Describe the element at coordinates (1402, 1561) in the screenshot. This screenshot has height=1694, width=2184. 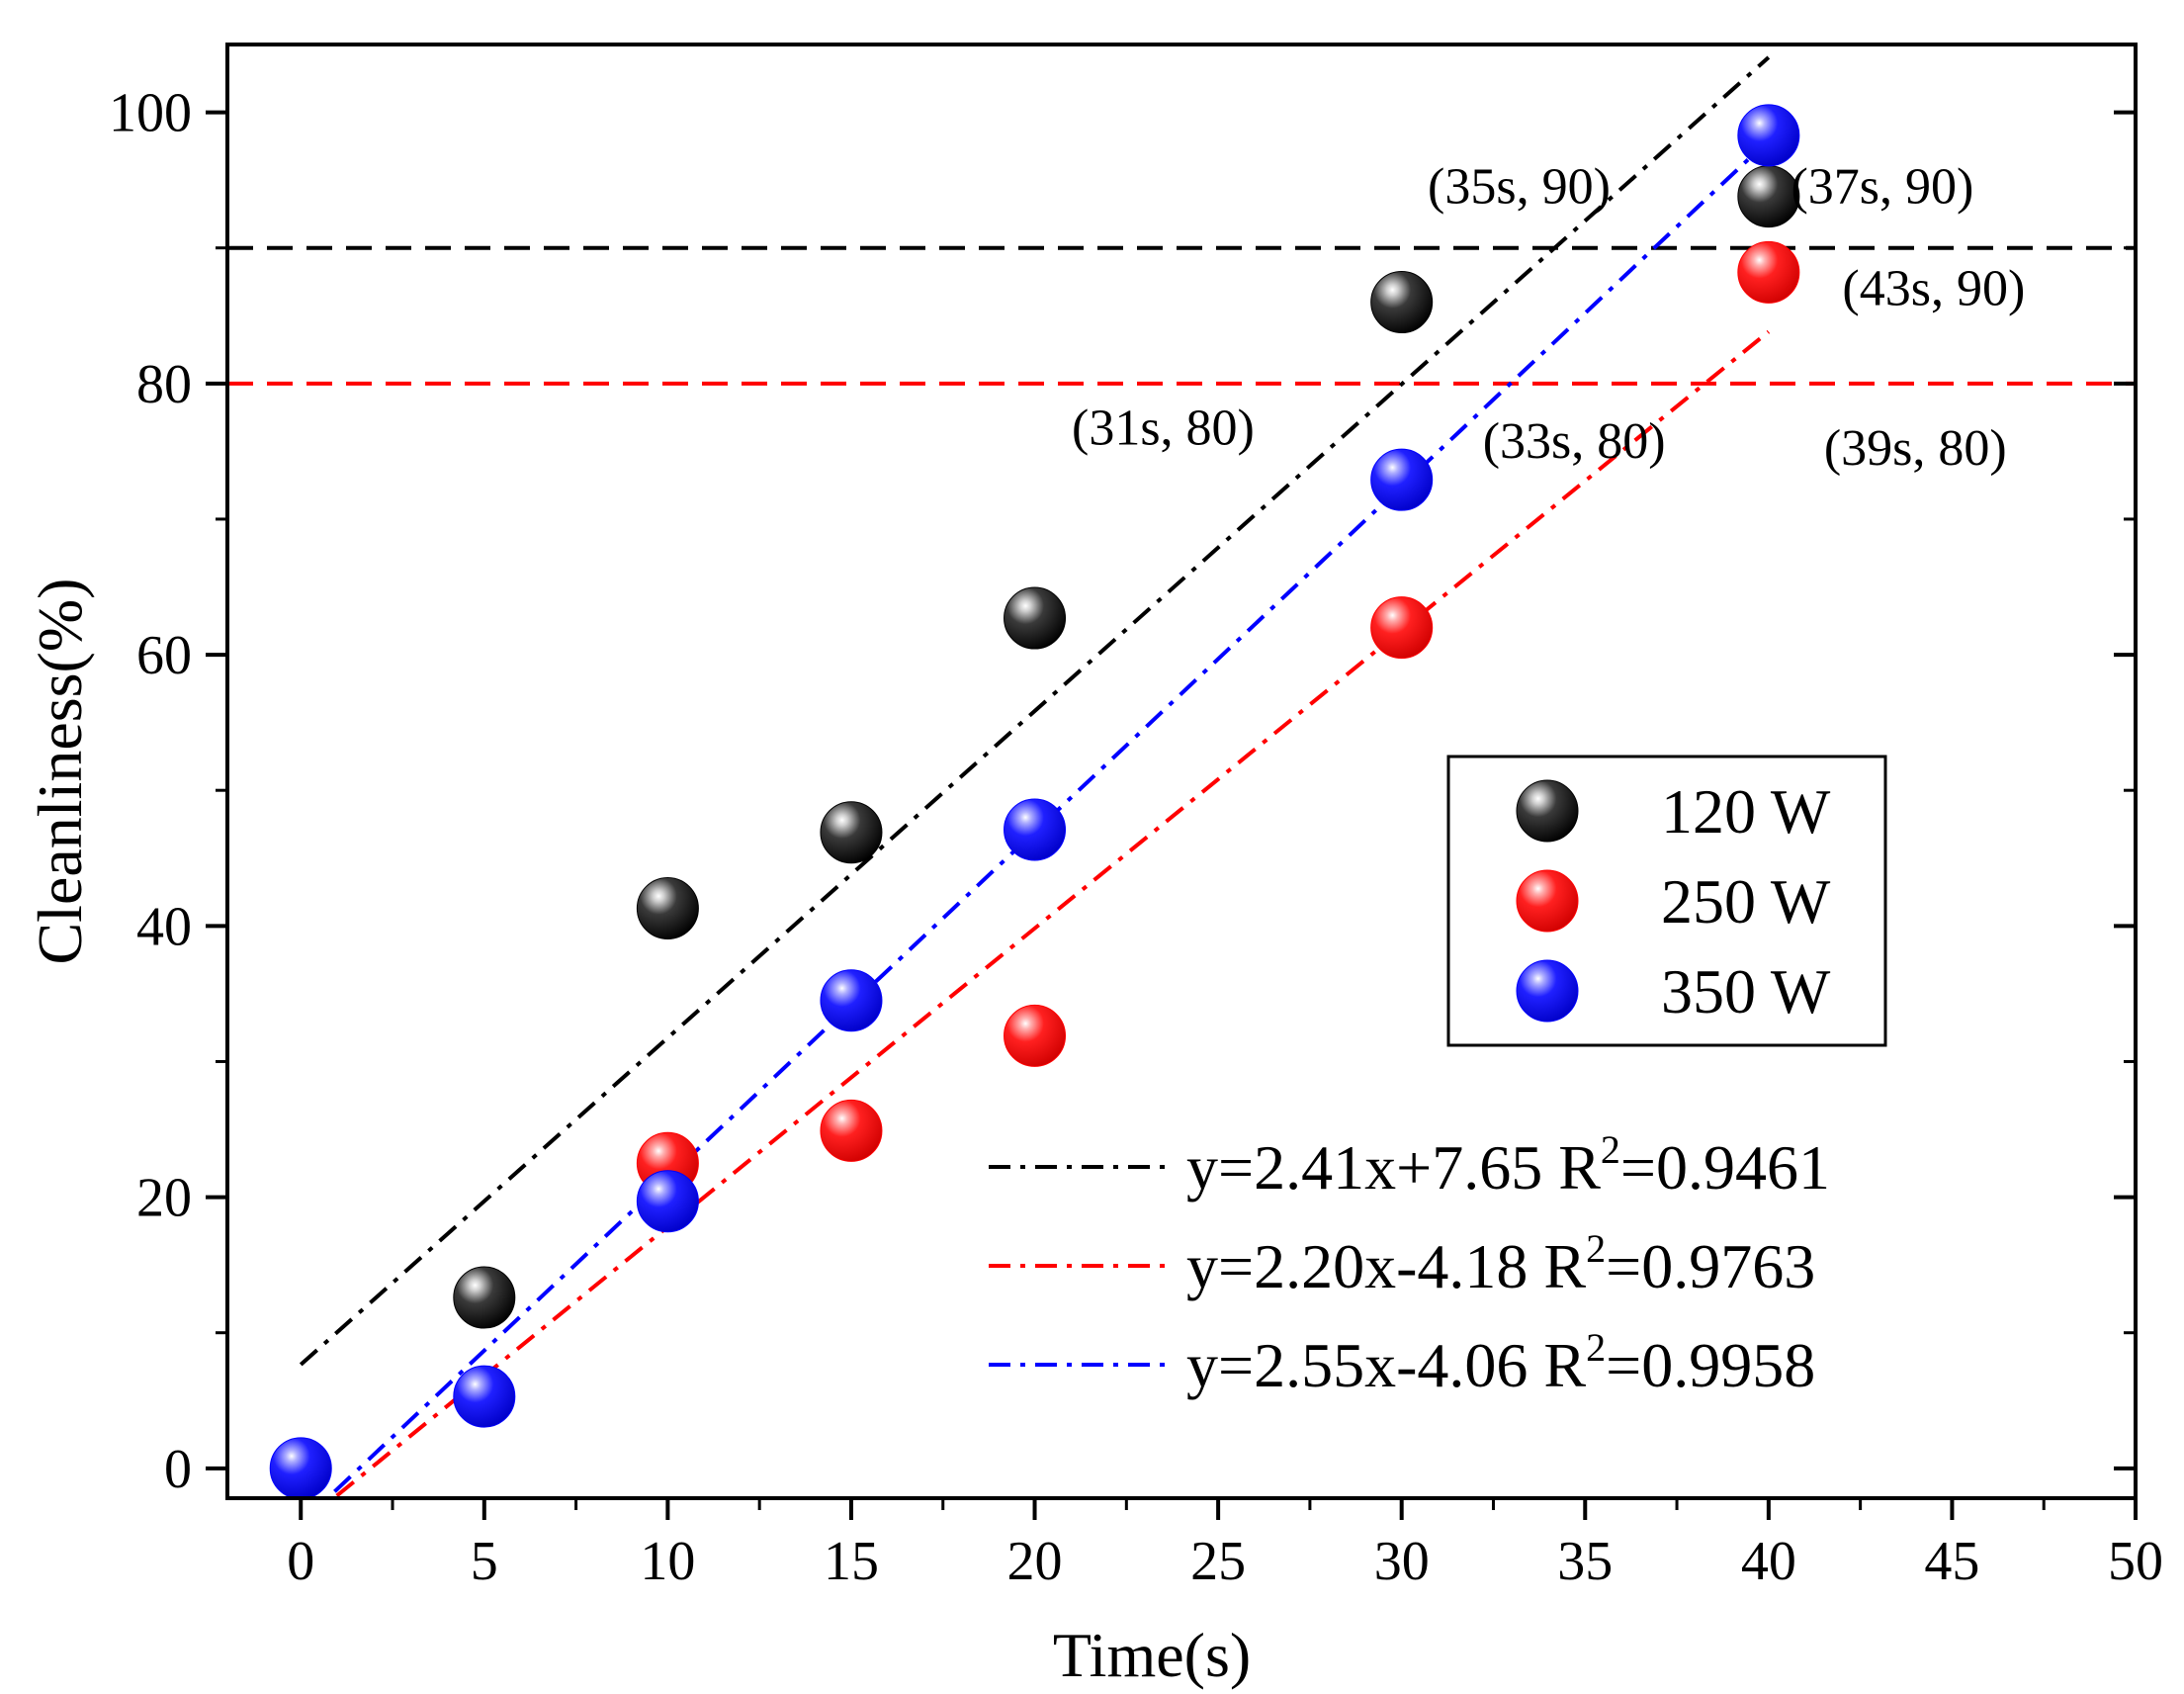
I see `x-tick-label: 30` at that location.